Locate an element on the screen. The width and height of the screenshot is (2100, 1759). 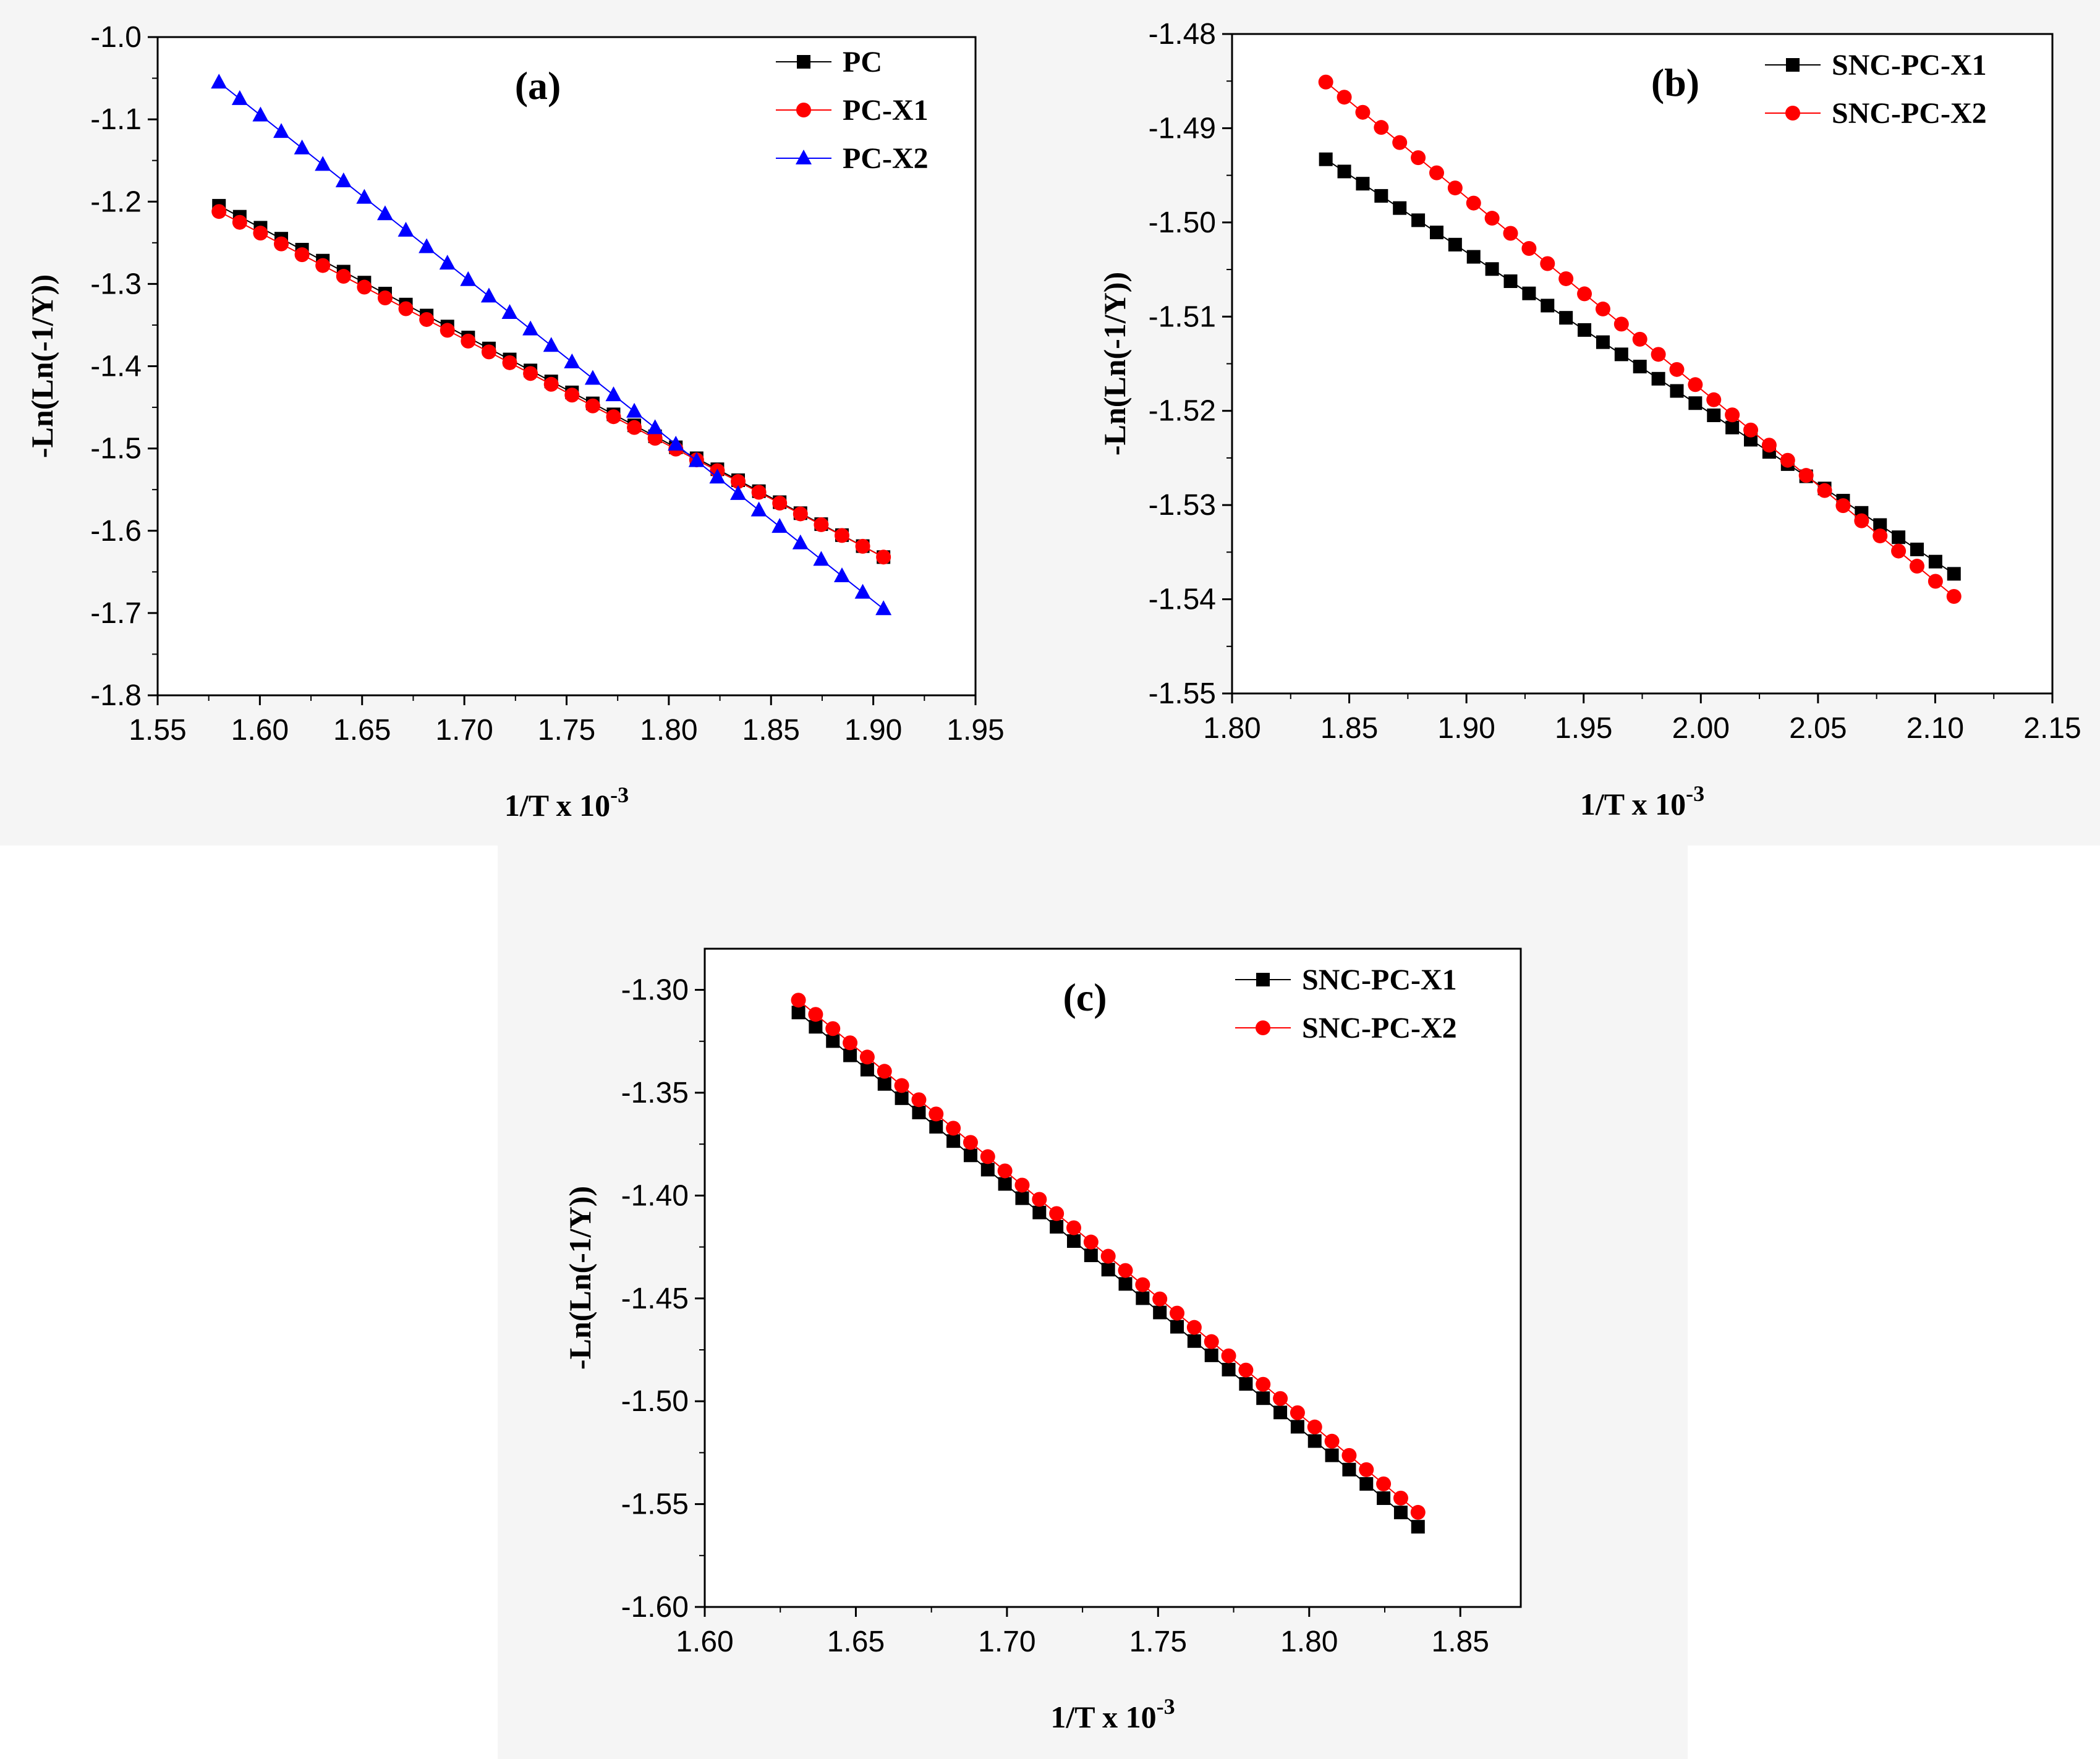
y-tick-label: -1.45 is located at coordinates (655, 1298).